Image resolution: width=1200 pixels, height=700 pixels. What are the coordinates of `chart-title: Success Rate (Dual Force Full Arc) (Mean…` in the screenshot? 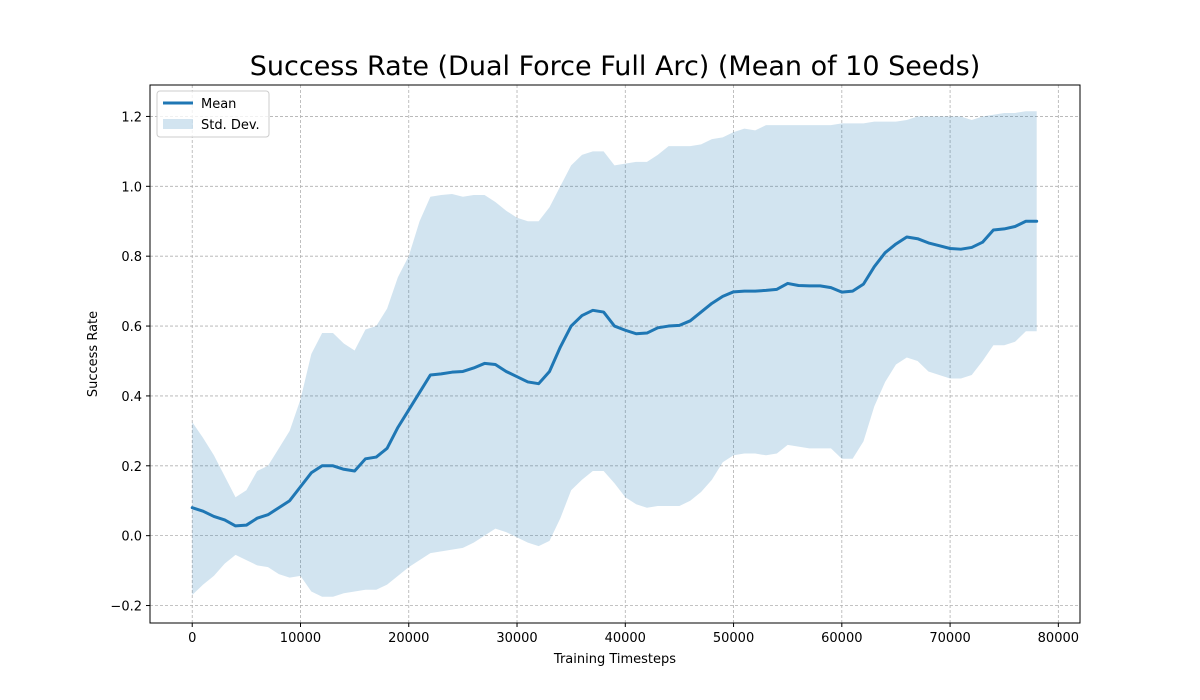 It's located at (615, 66).